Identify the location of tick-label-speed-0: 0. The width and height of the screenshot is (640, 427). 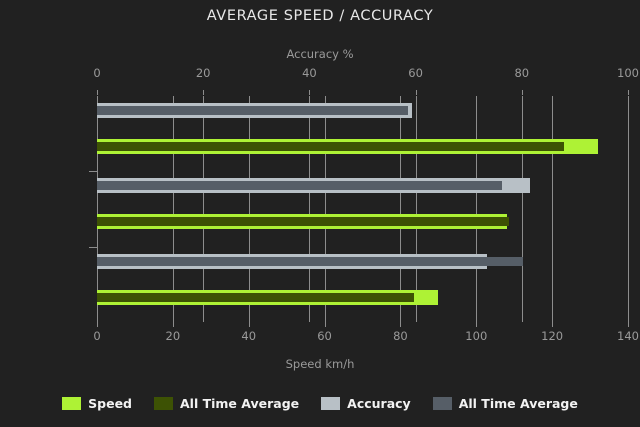
(97, 336).